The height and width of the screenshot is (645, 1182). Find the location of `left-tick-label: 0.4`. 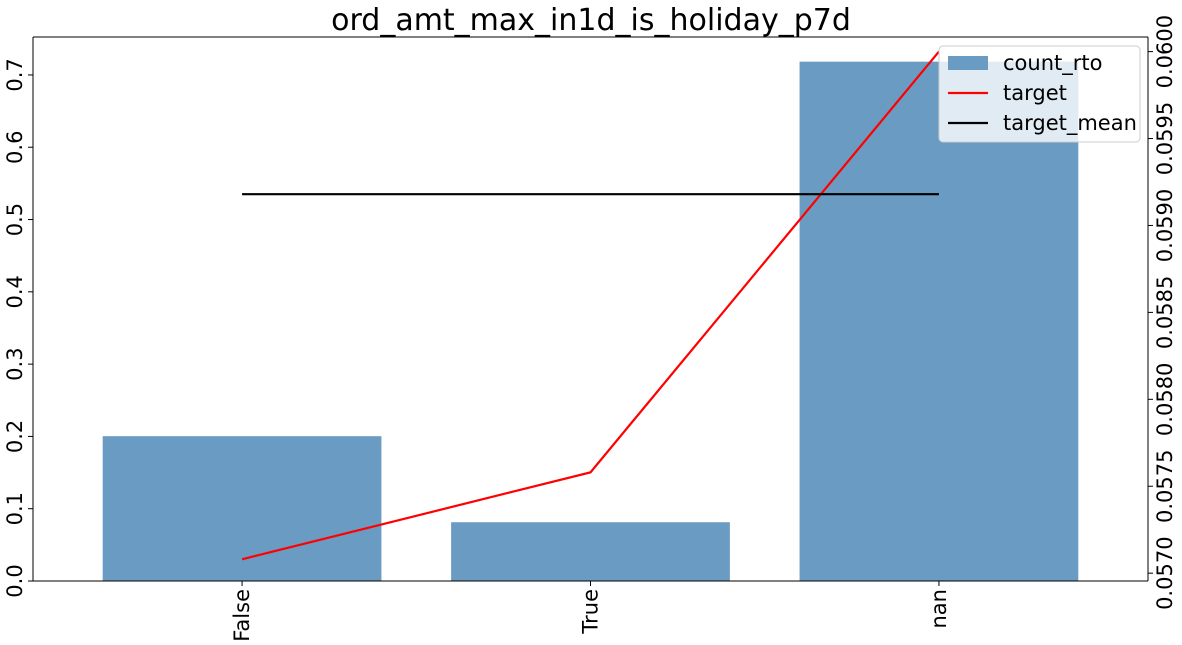

left-tick-label: 0.4 is located at coordinates (15, 291).